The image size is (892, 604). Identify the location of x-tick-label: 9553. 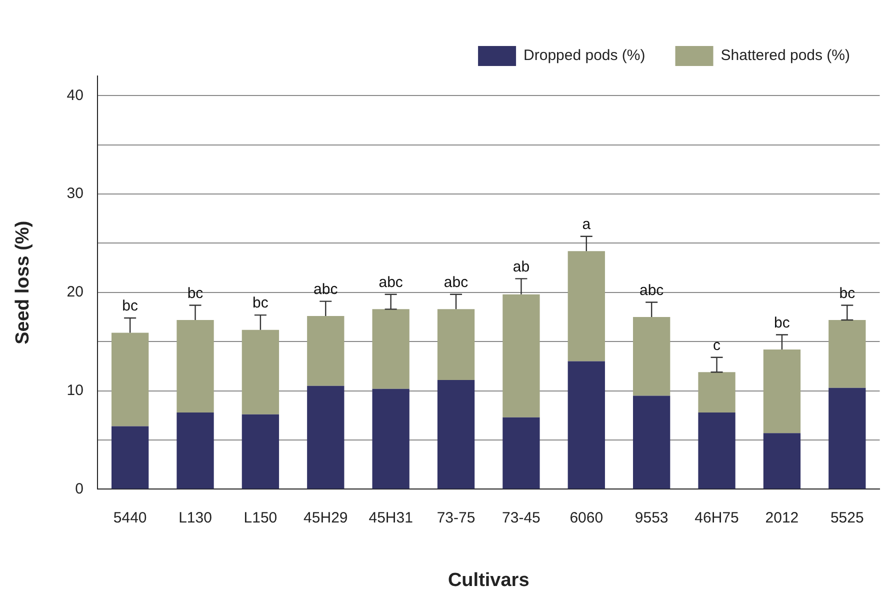
(651, 517).